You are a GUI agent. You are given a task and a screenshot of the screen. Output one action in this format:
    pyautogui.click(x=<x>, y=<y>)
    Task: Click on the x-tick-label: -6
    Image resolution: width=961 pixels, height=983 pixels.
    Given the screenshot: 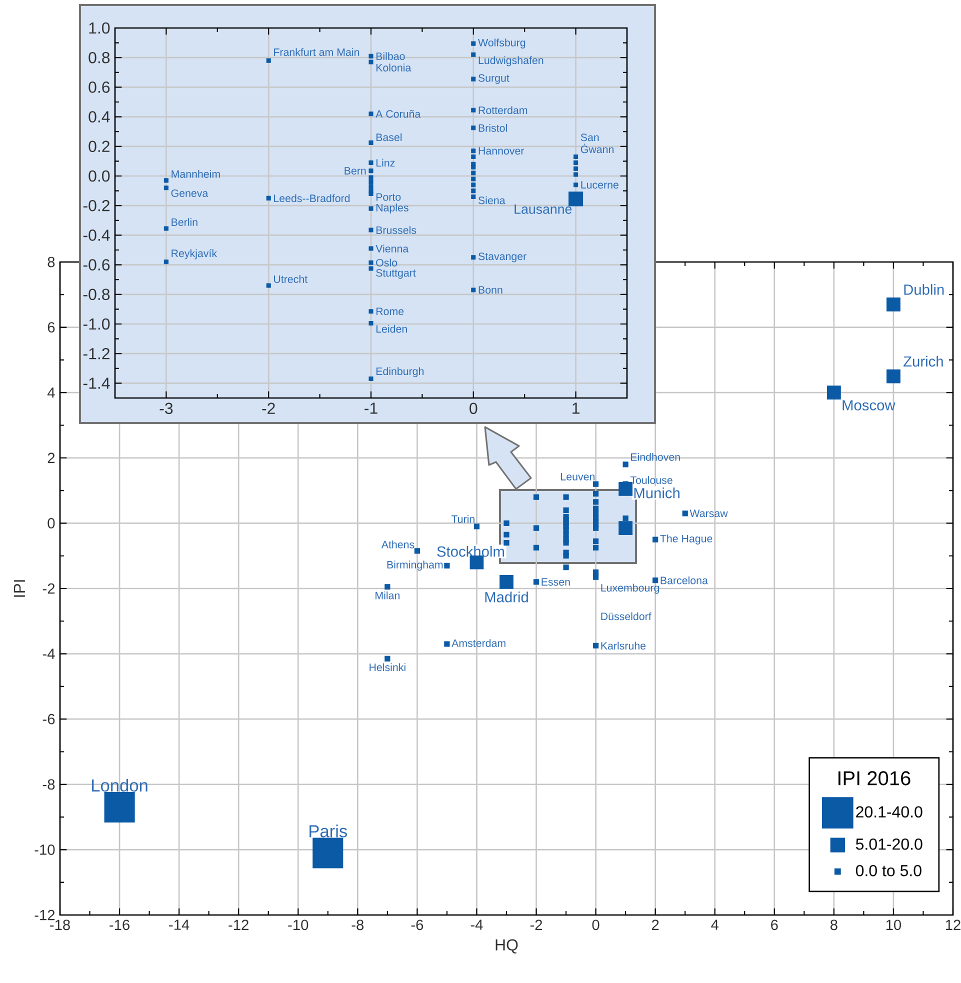 What is the action you would take?
    pyautogui.click(x=417, y=925)
    